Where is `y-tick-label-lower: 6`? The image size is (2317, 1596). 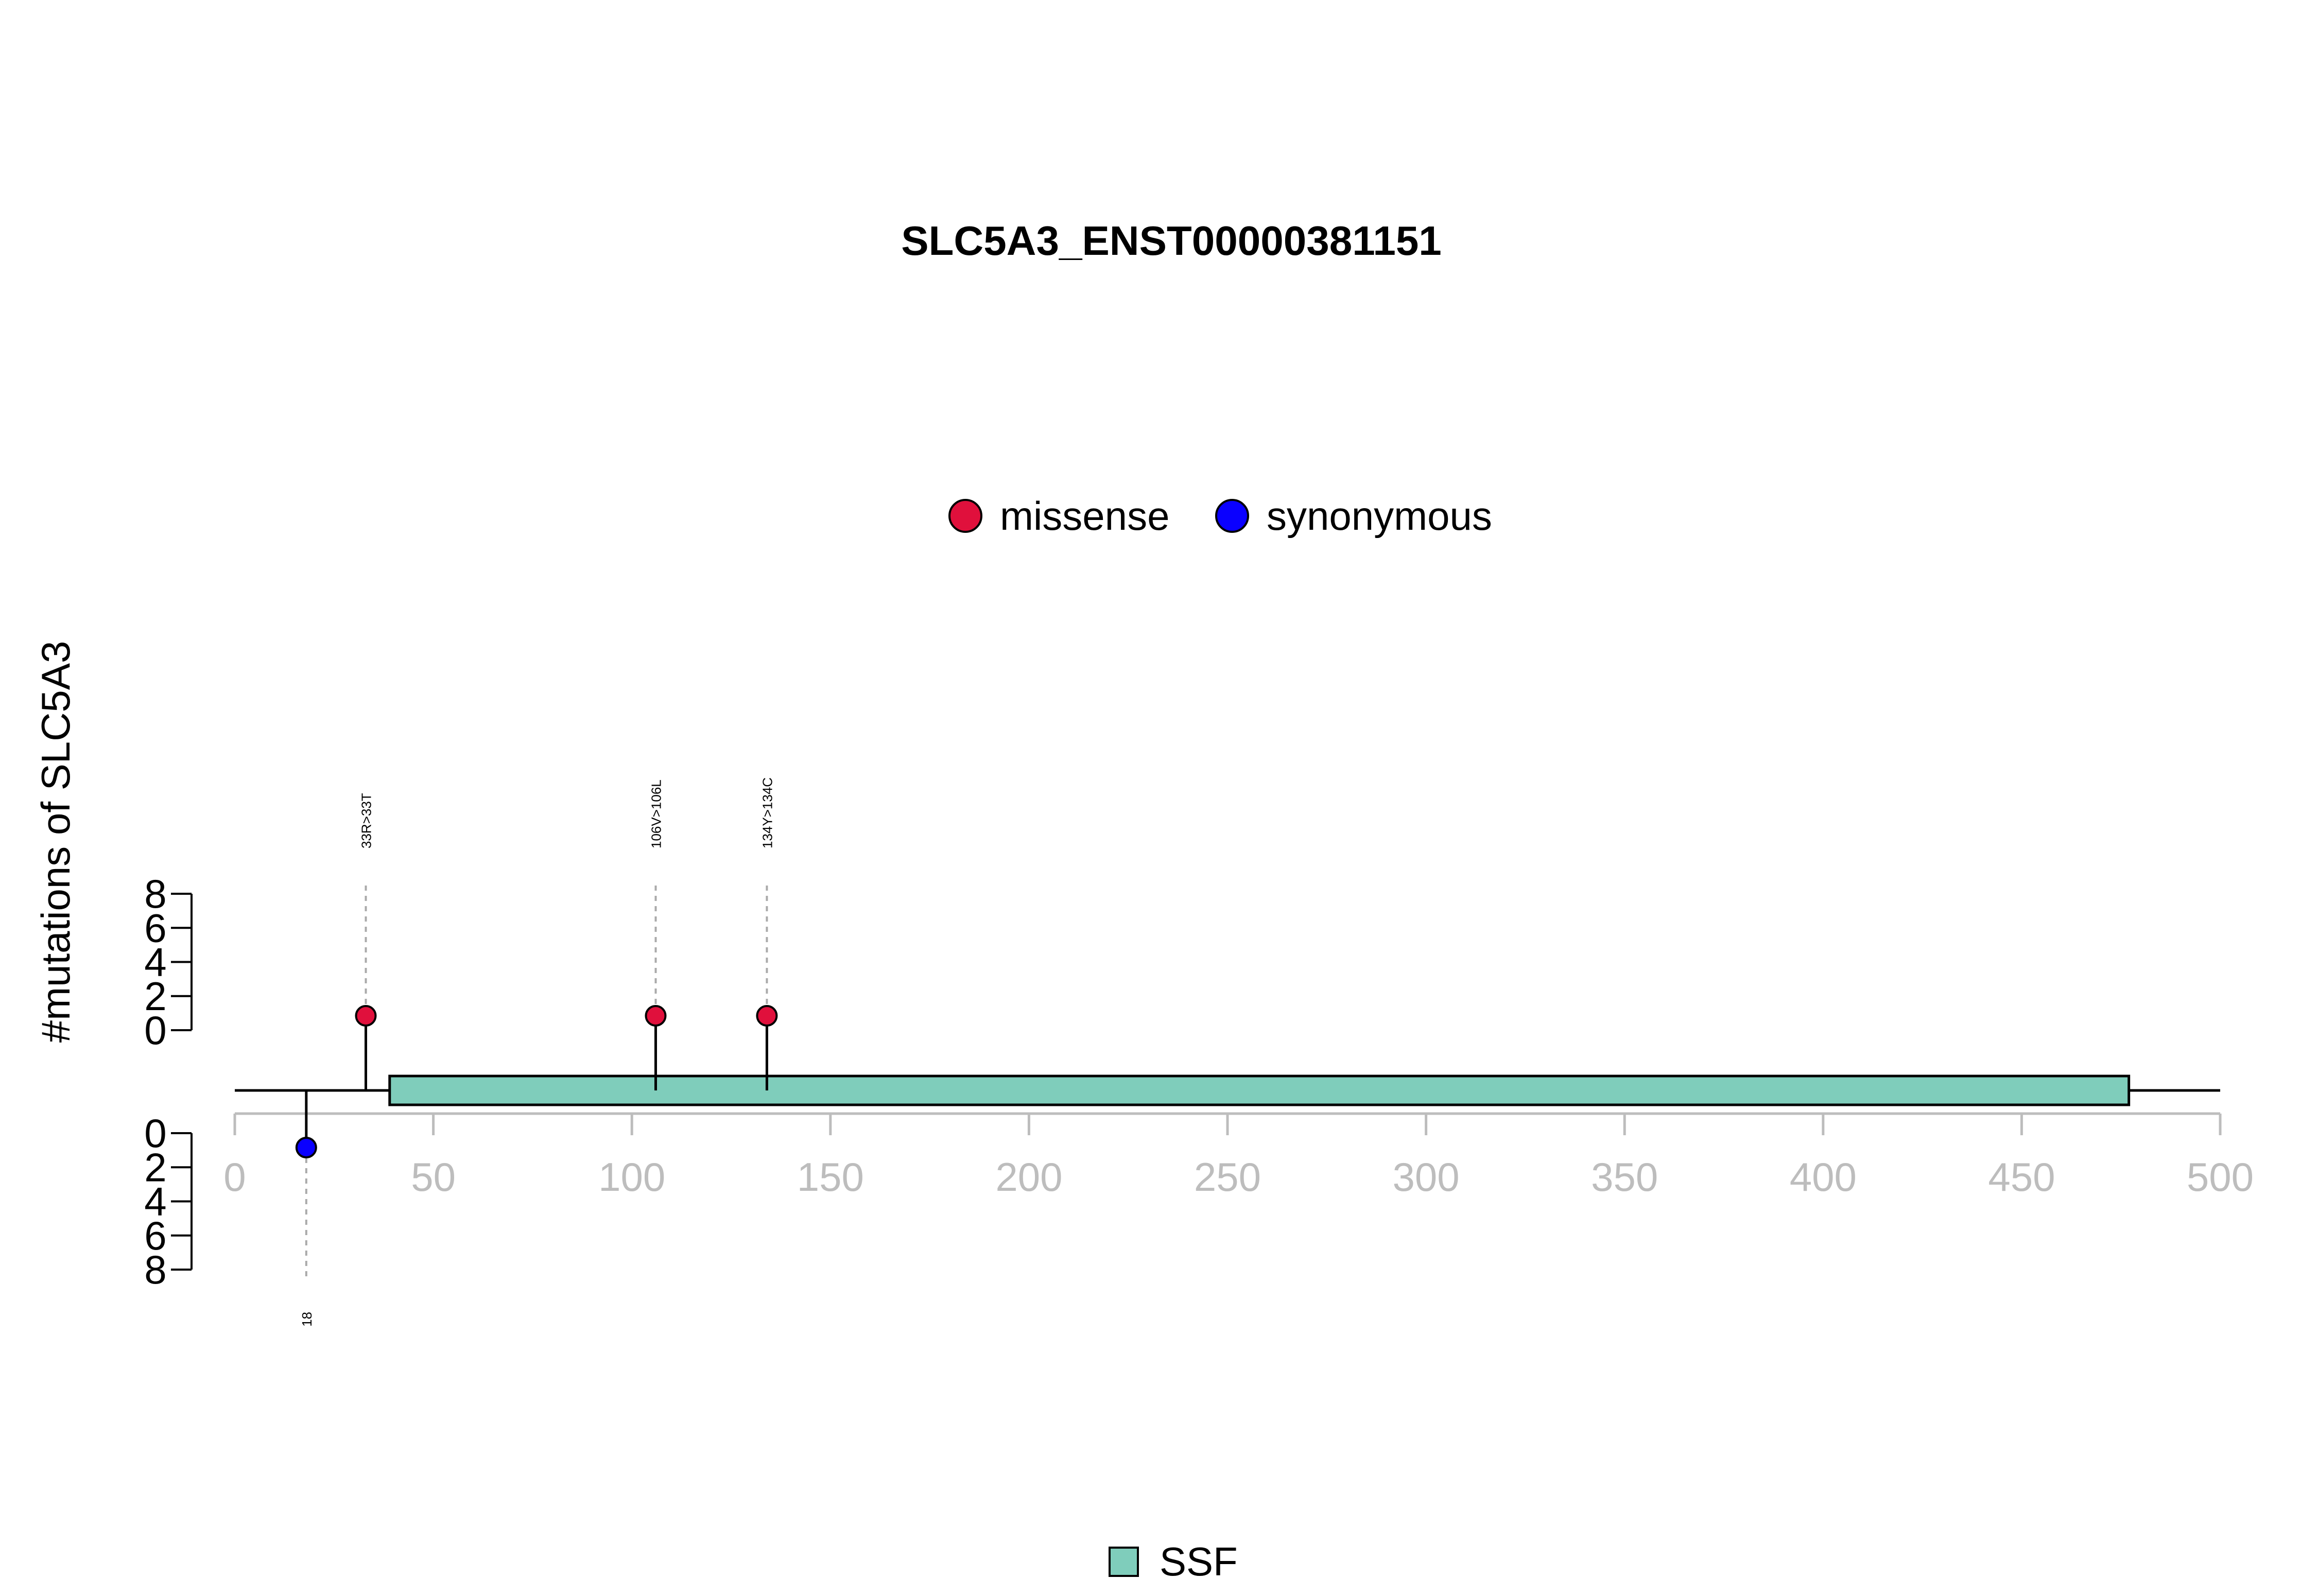
y-tick-label-lower: 6 is located at coordinates (155, 1236).